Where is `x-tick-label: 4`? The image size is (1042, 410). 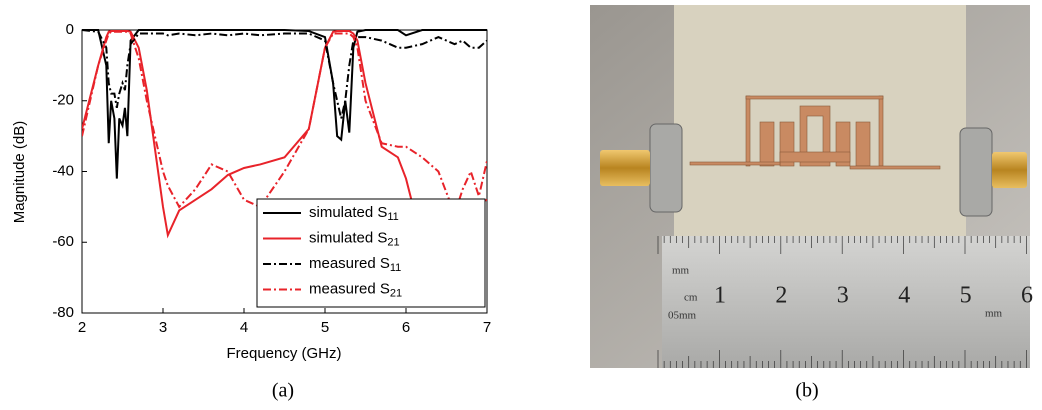 x-tick-label: 4 is located at coordinates (244, 327).